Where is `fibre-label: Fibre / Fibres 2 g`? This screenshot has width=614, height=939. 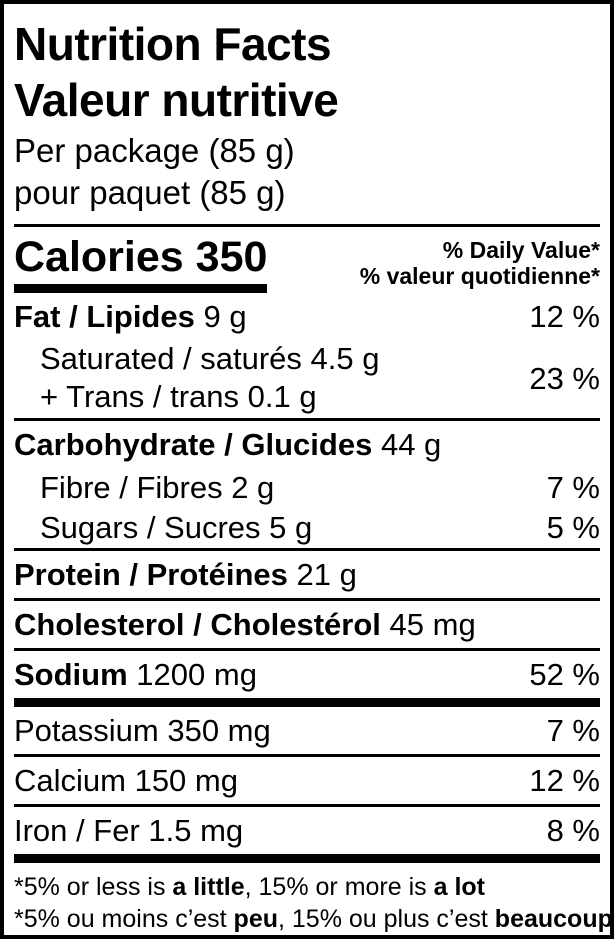
fibre-label: Fibre / Fibres 2 g is located at coordinates (157, 487).